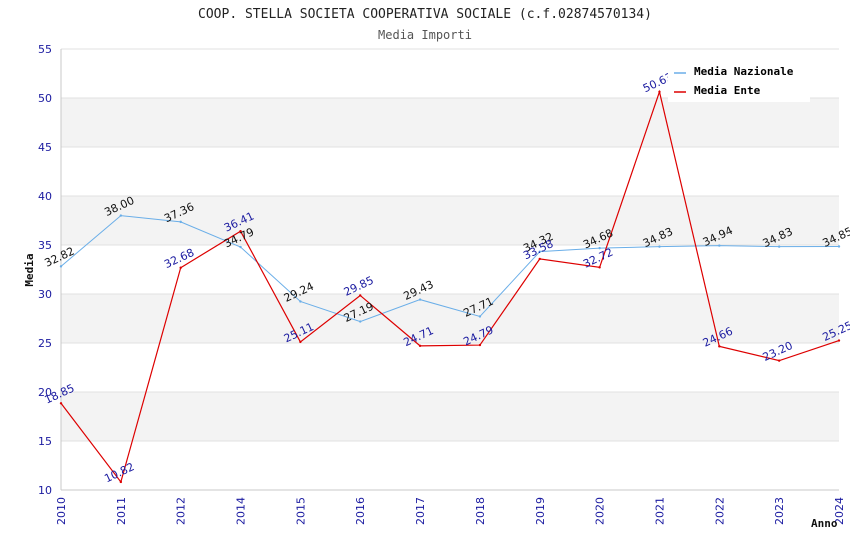 This screenshot has width=850, height=550. What do you see at coordinates (45, 98) in the screenshot?
I see `y-tick-label: 50` at bounding box center [45, 98].